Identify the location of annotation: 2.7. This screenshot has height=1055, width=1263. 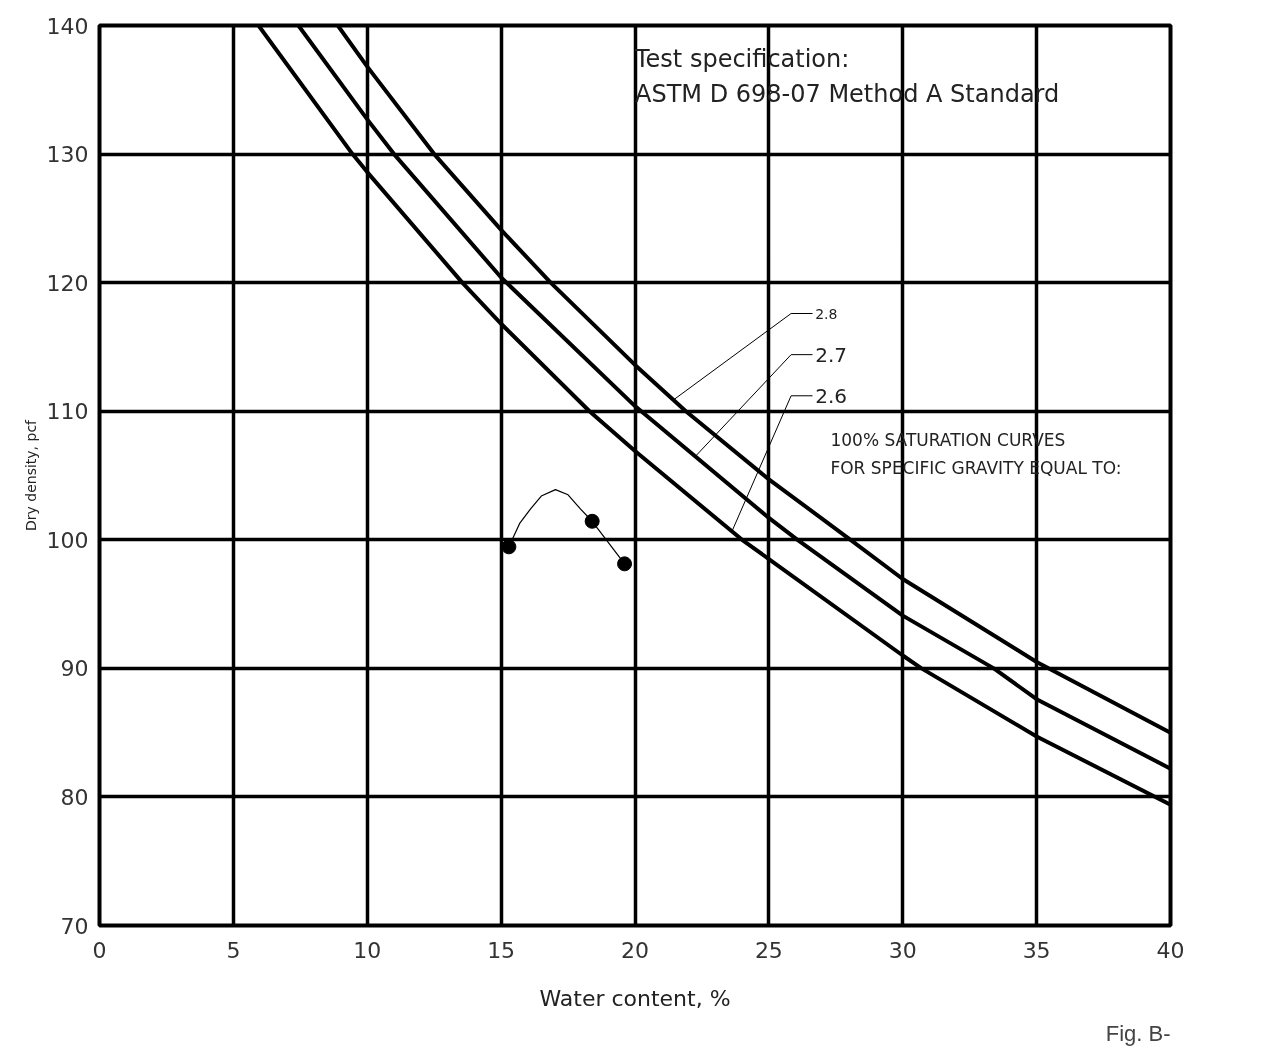
(831, 354).